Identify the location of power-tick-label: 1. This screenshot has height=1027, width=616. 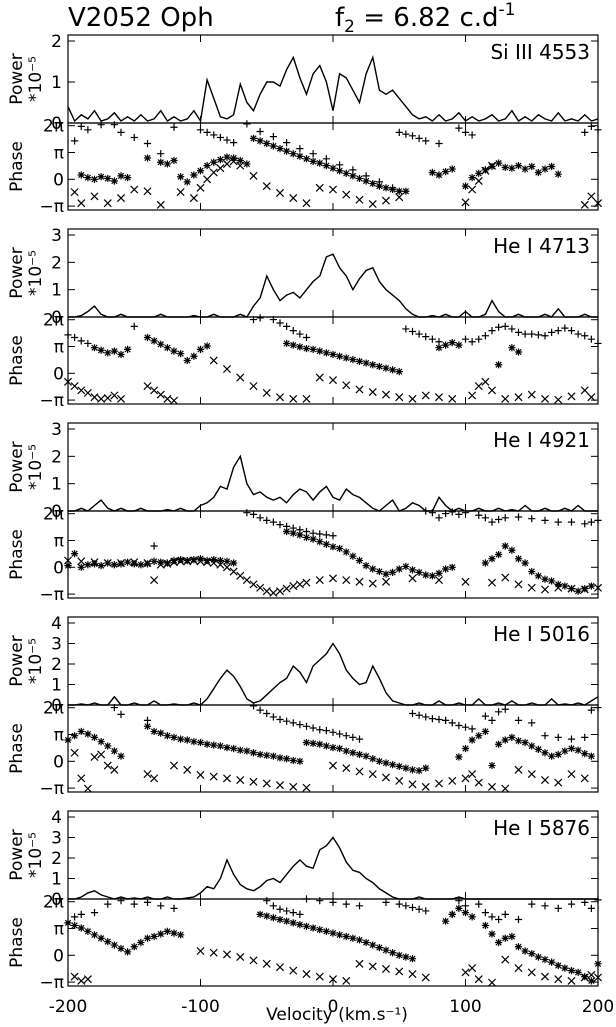
(56, 83).